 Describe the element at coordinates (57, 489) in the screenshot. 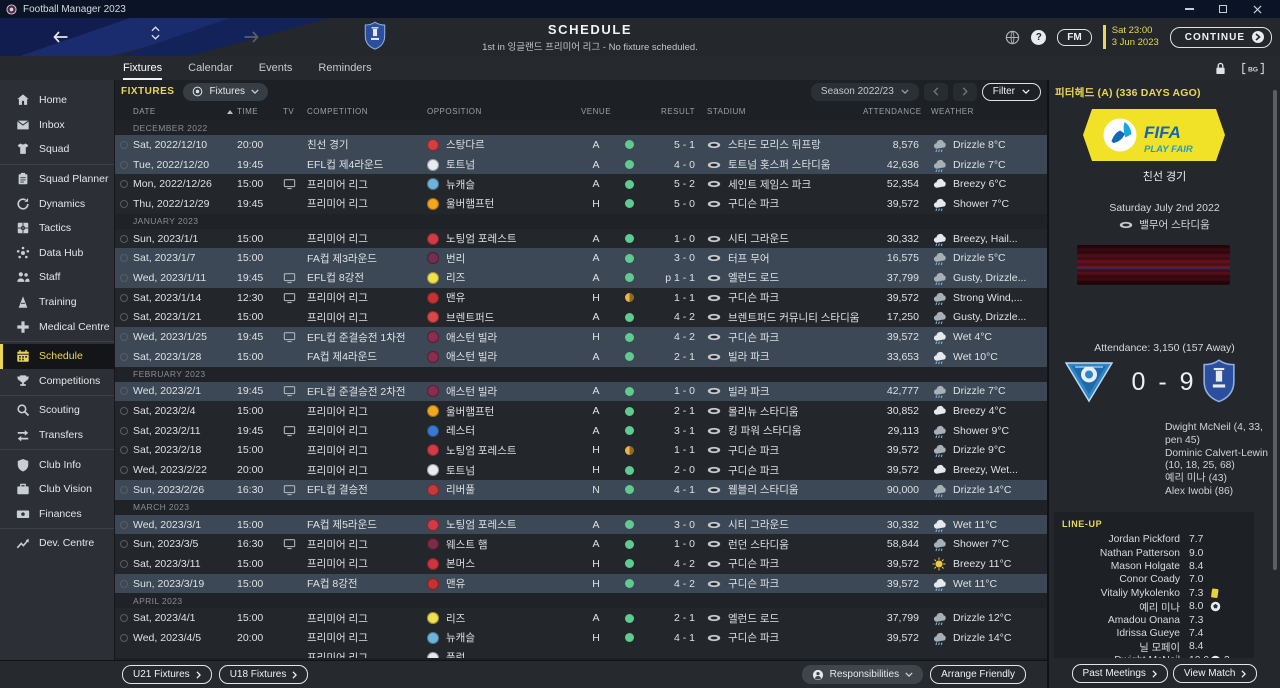

I see `sidebar-item-club-vision: Club Vision` at that location.